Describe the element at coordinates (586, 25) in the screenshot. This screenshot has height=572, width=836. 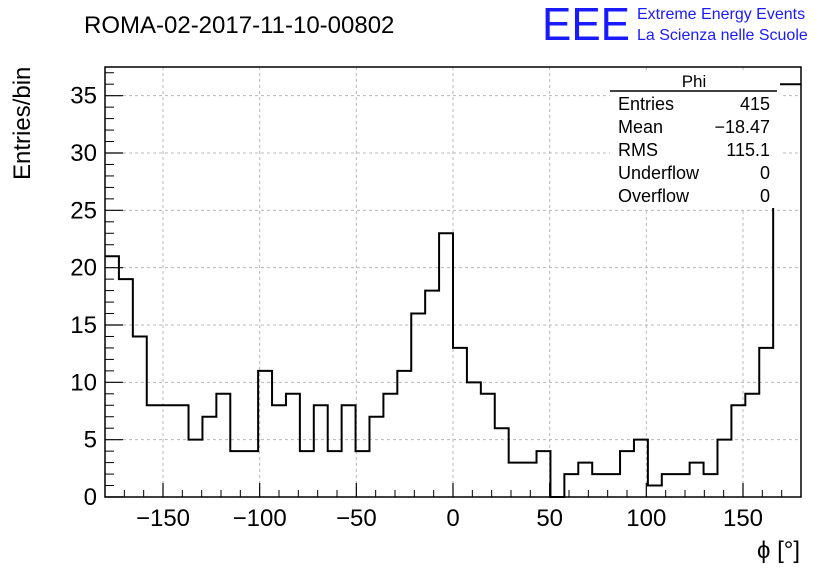
I see `logo-mark: EEE` at that location.